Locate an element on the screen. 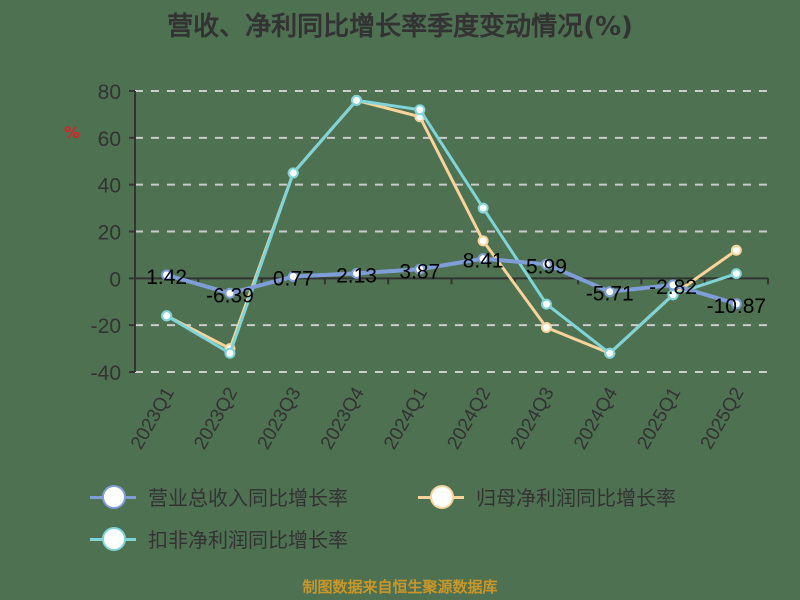 The width and height of the screenshot is (800, 600). data-label: -5.71 is located at coordinates (610, 294).